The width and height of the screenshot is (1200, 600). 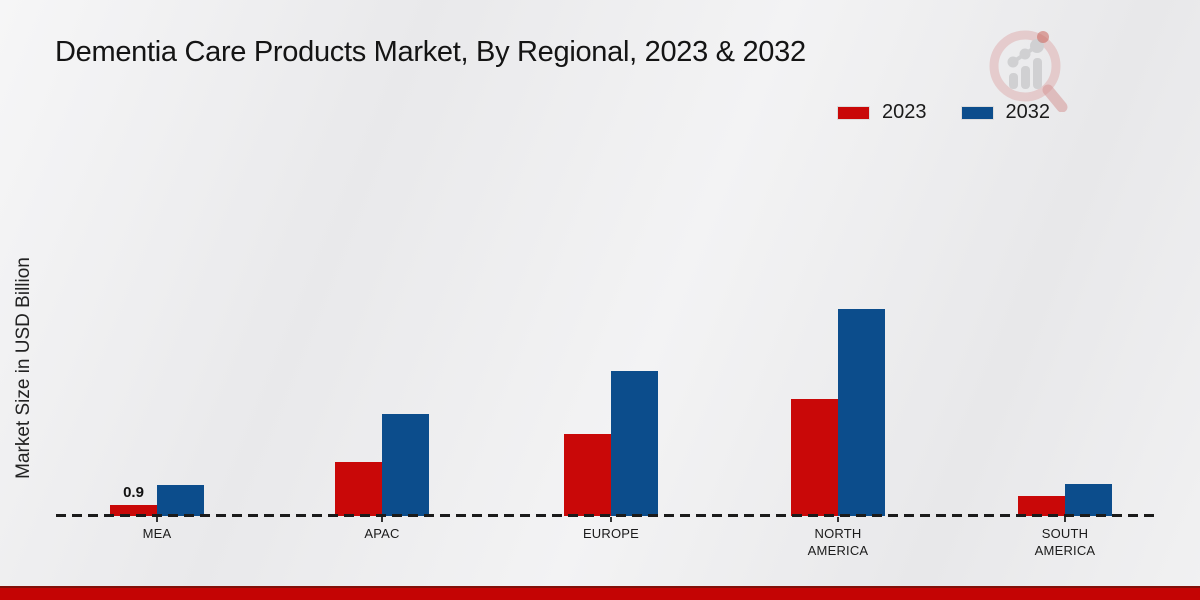 I want to click on legend-item-2023: 2023, so click(x=882, y=112).